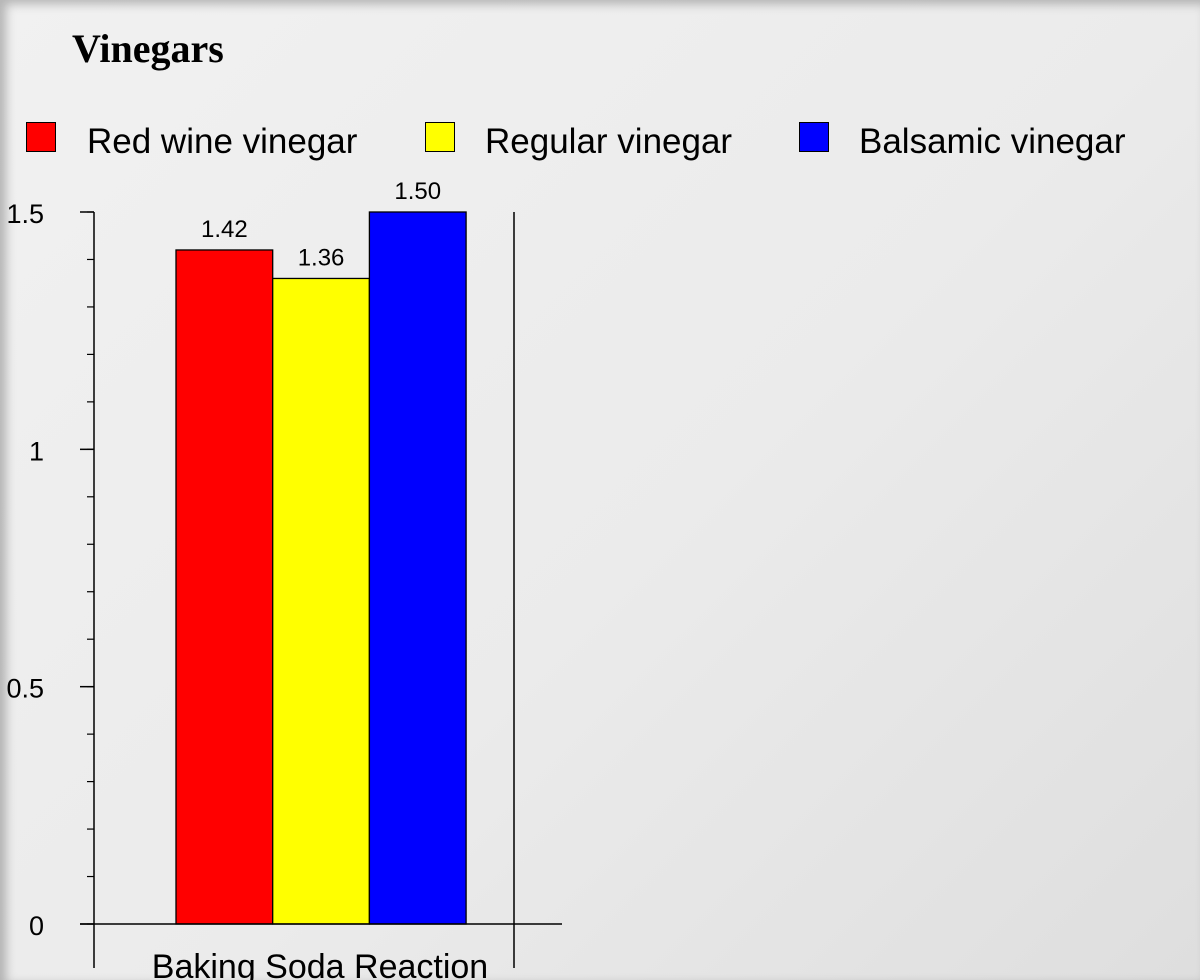 This screenshot has height=980, width=1200. I want to click on bar-value-label: 1.42, so click(224, 229).